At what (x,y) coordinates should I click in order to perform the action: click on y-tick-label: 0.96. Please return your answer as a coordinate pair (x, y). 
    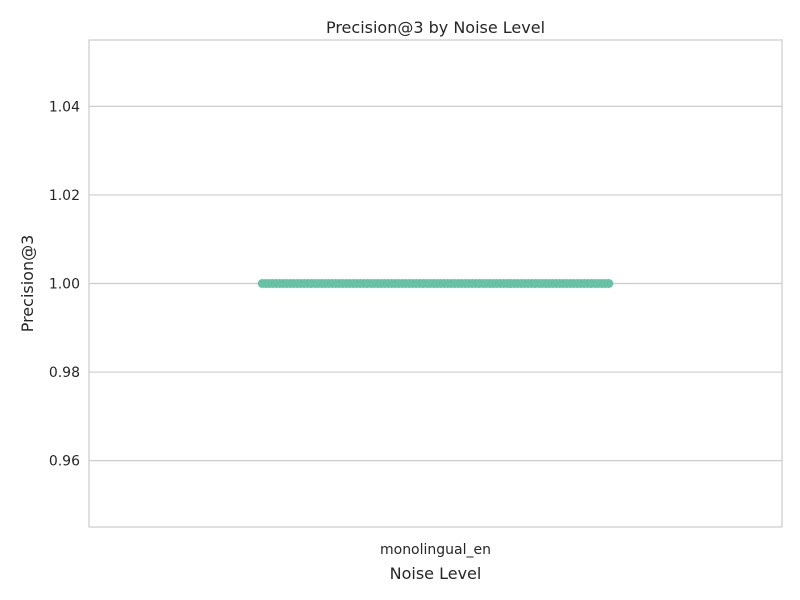
    Looking at the image, I should click on (64, 462).